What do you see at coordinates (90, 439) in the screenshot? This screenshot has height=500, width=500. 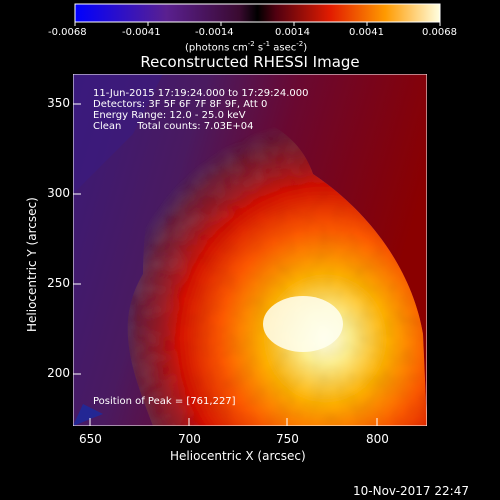 I see `x-tick-label: 650` at bounding box center [90, 439].